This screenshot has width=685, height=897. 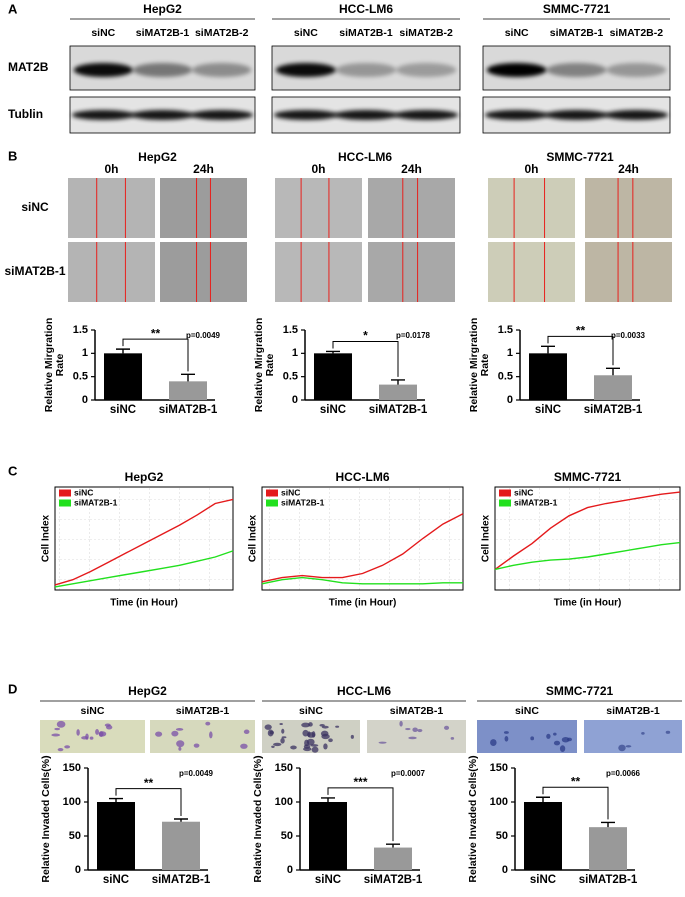 I want to click on y-tick-label: 1.5, so click(x=290, y=330).